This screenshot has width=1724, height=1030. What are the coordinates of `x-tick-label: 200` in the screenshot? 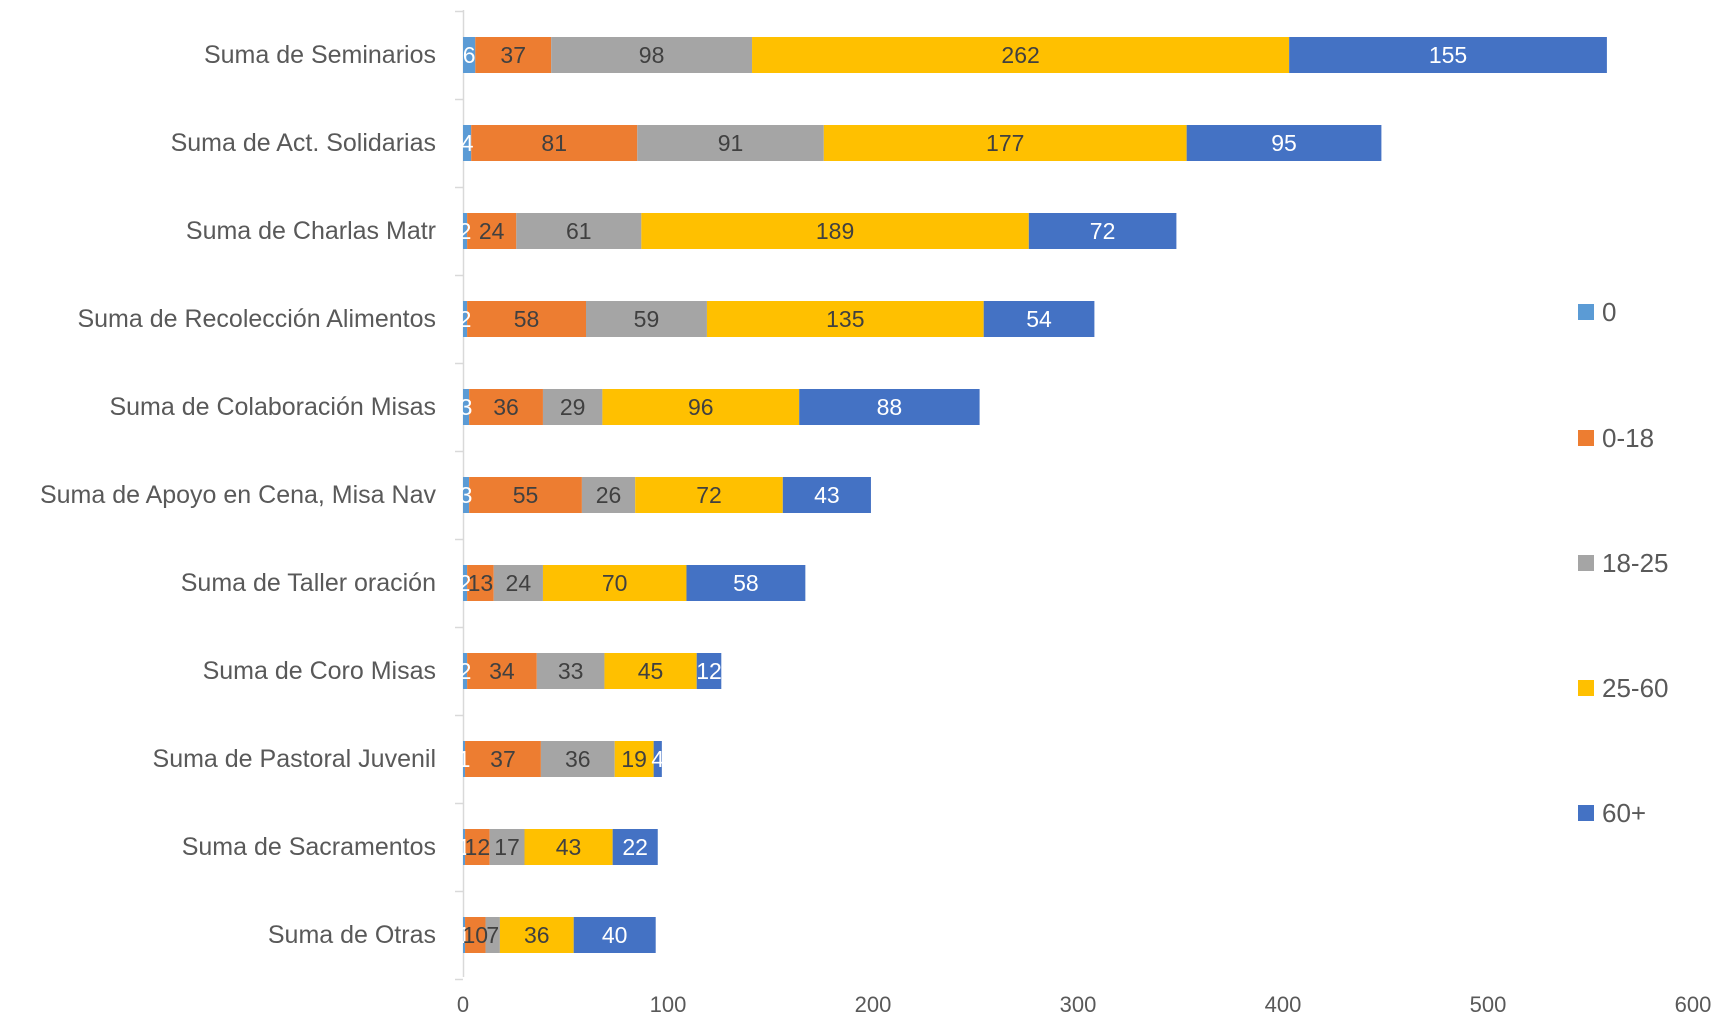 It's located at (873, 1004).